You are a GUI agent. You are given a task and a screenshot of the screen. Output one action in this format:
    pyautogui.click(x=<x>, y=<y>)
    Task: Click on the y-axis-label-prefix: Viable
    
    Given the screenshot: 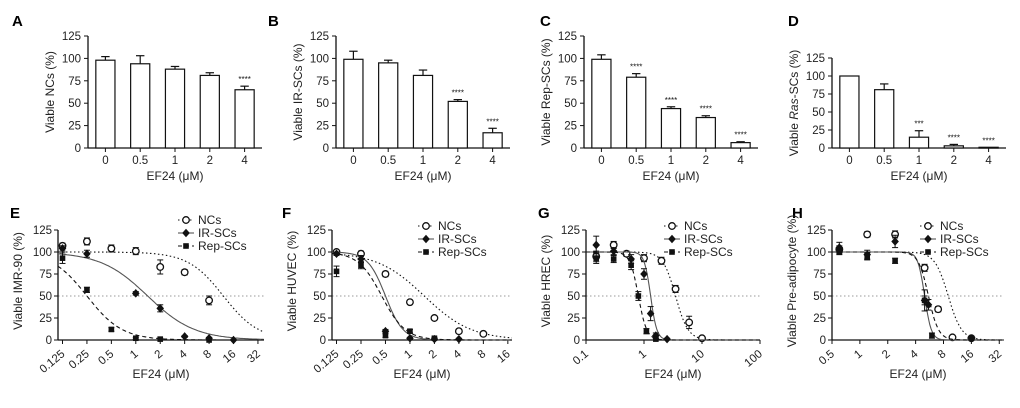 What is the action you would take?
    pyautogui.click(x=794, y=138)
    